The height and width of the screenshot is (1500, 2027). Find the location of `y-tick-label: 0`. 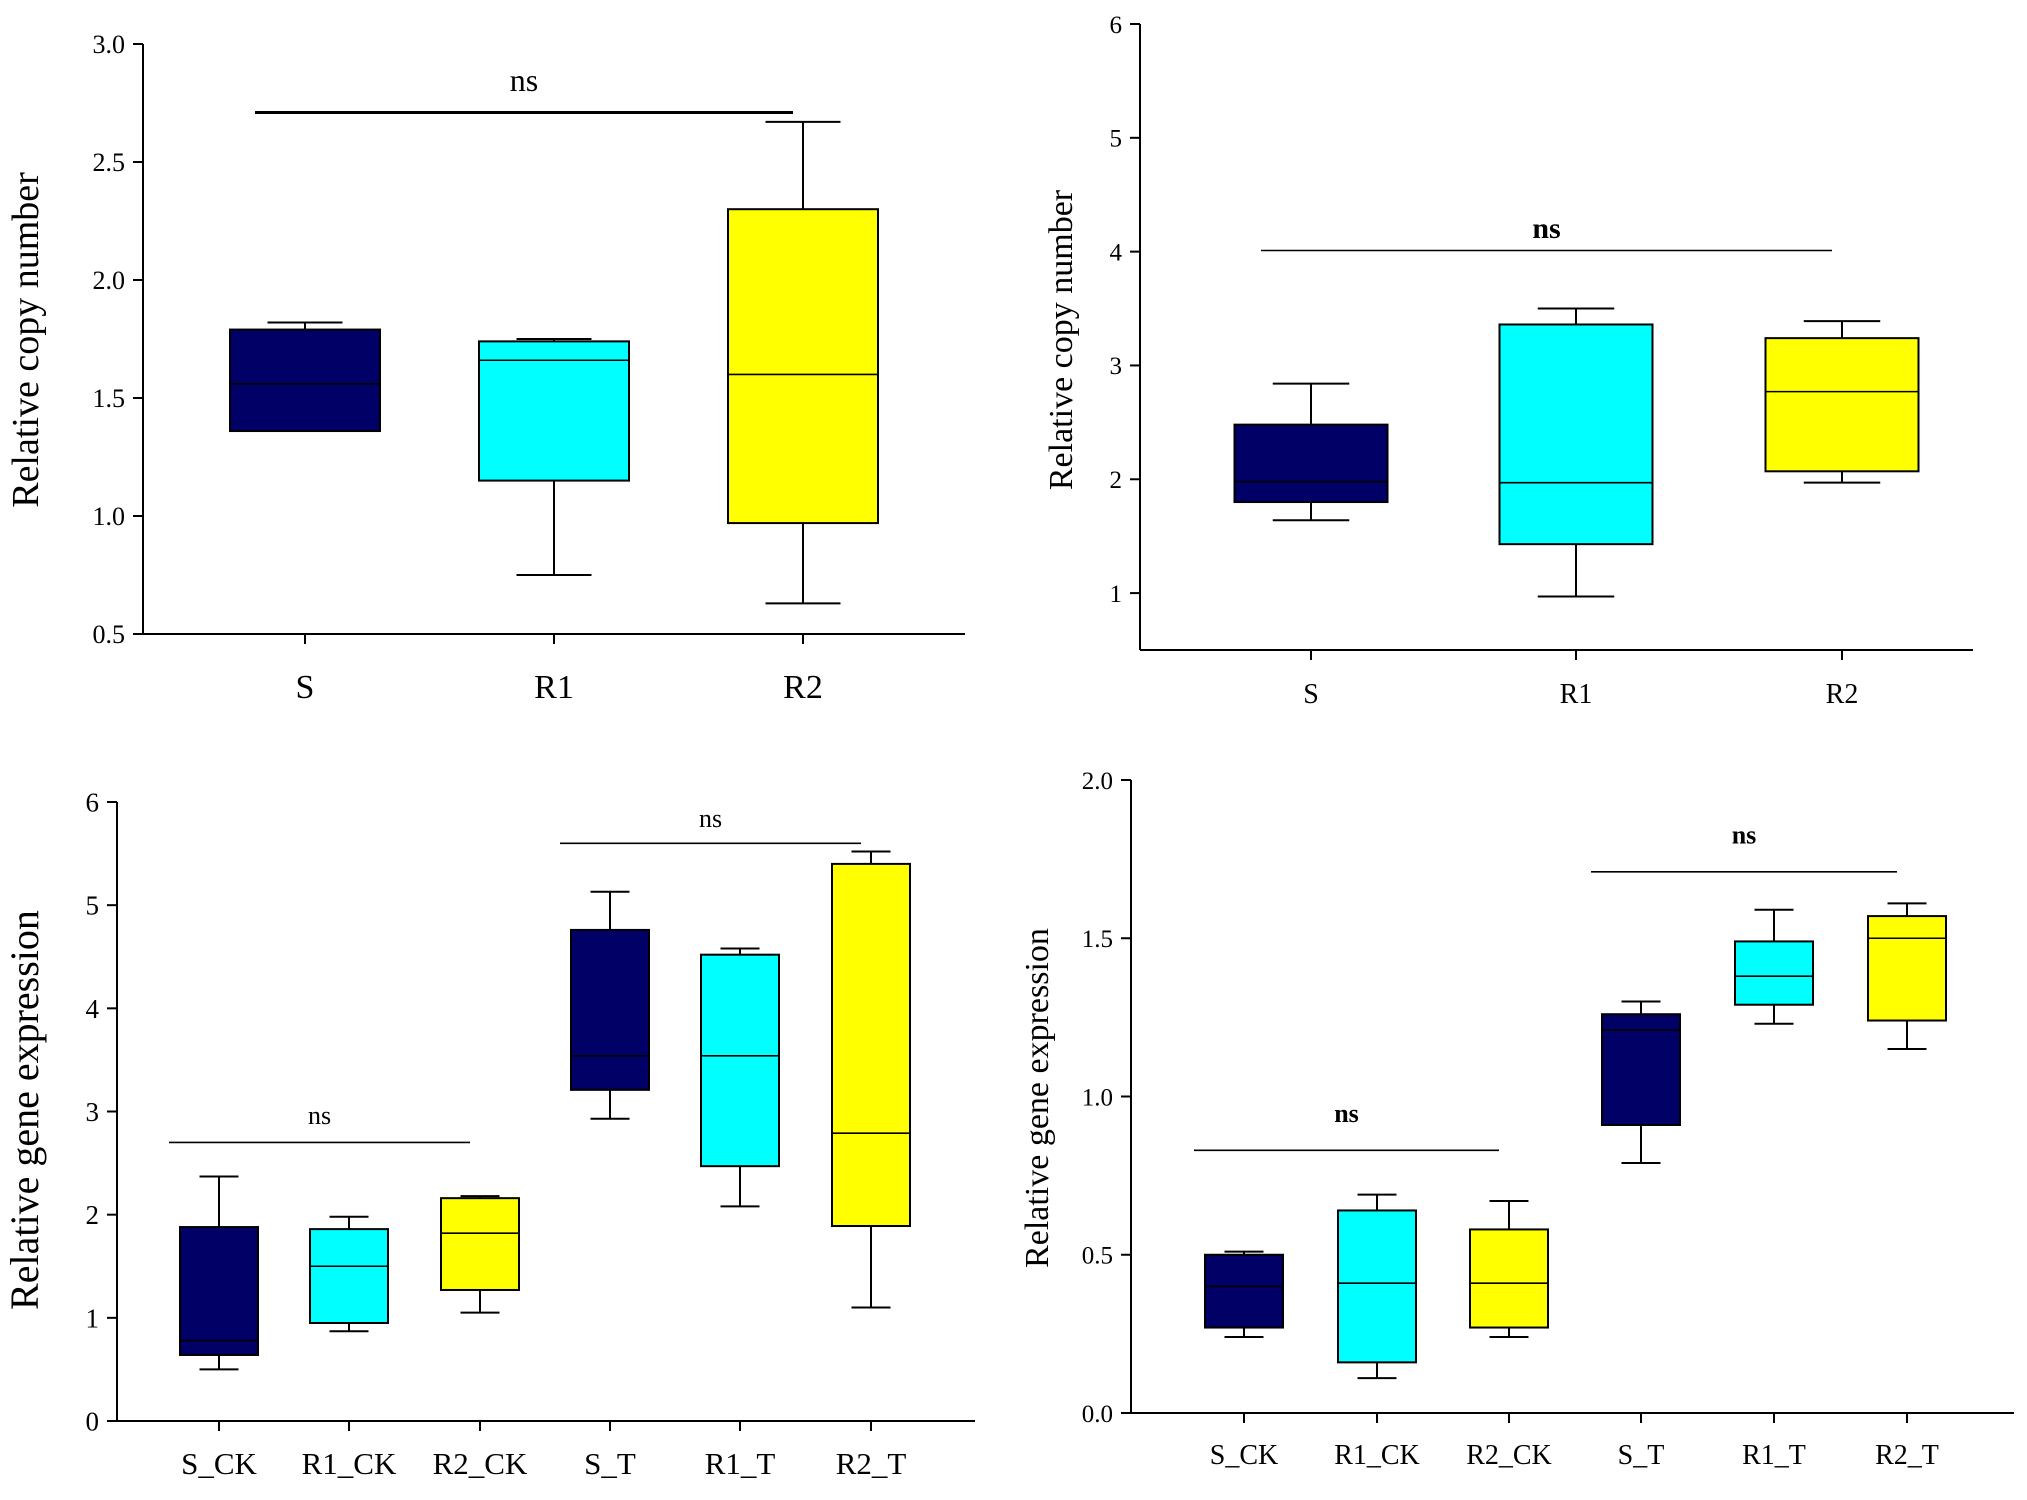

y-tick-label: 0 is located at coordinates (93, 1421).